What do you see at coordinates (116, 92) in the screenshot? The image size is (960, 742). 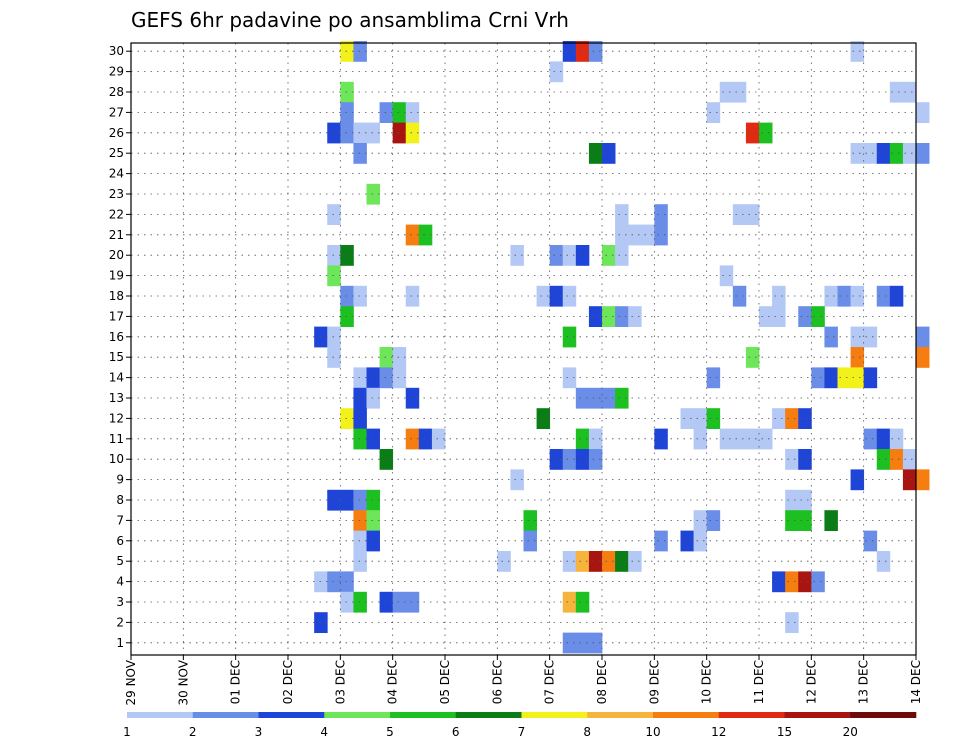 I see `y-tick-label: 28` at bounding box center [116, 92].